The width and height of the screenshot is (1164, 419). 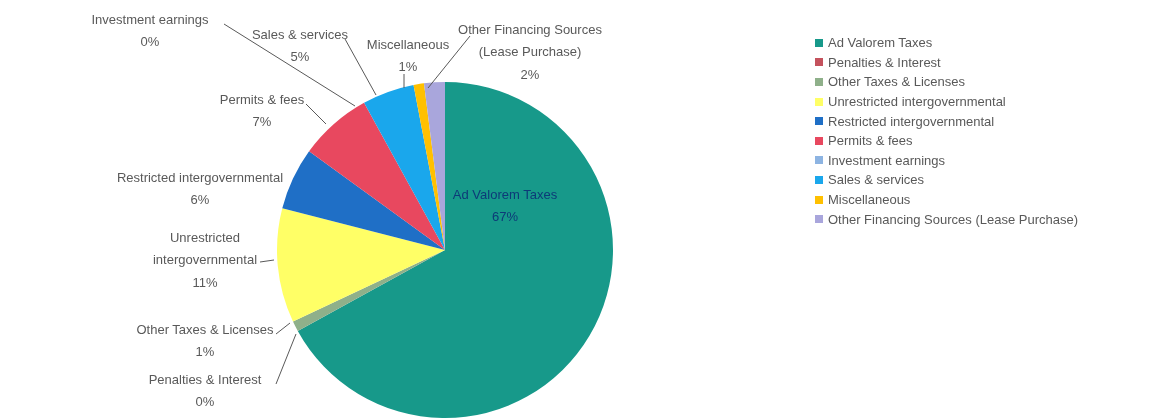 I want to click on data-label: 6%, so click(x=200, y=200).